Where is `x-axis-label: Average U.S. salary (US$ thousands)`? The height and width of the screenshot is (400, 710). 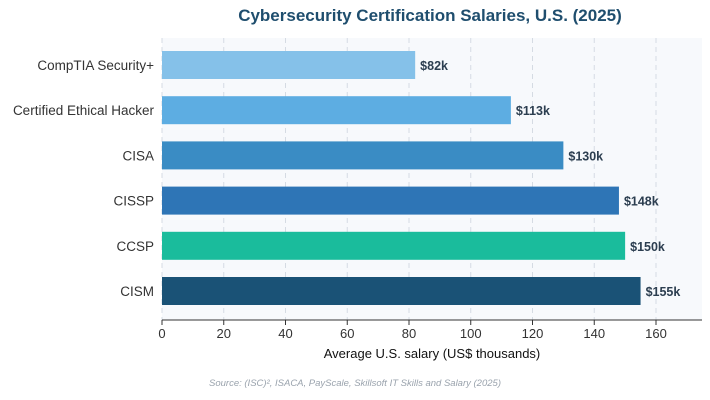 x-axis-label: Average U.S. salary (US$ thousands) is located at coordinates (432, 353).